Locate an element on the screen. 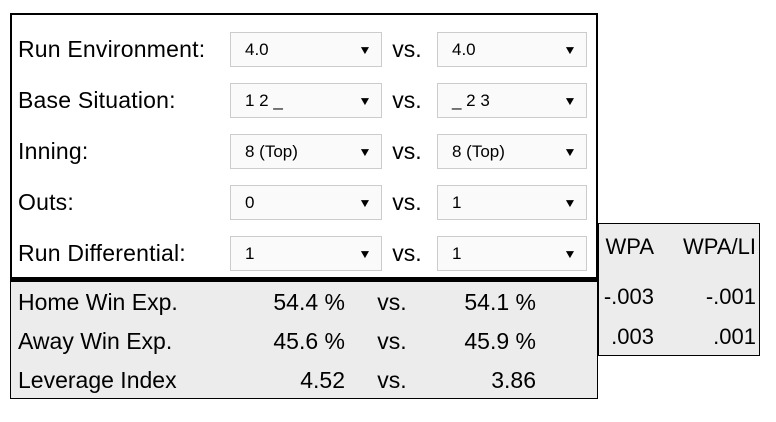 The width and height of the screenshot is (776, 422). inning-select-left: 8 (Top) ▼ is located at coordinates (306, 151).